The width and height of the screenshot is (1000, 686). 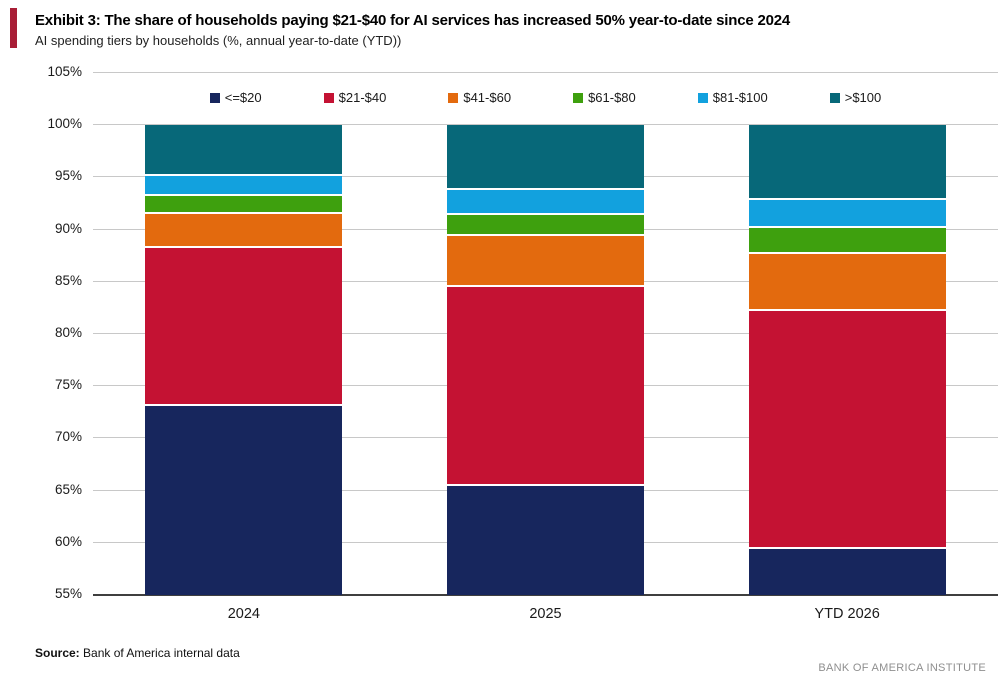 I want to click on legend-item: $21-$40, so click(x=355, y=97).